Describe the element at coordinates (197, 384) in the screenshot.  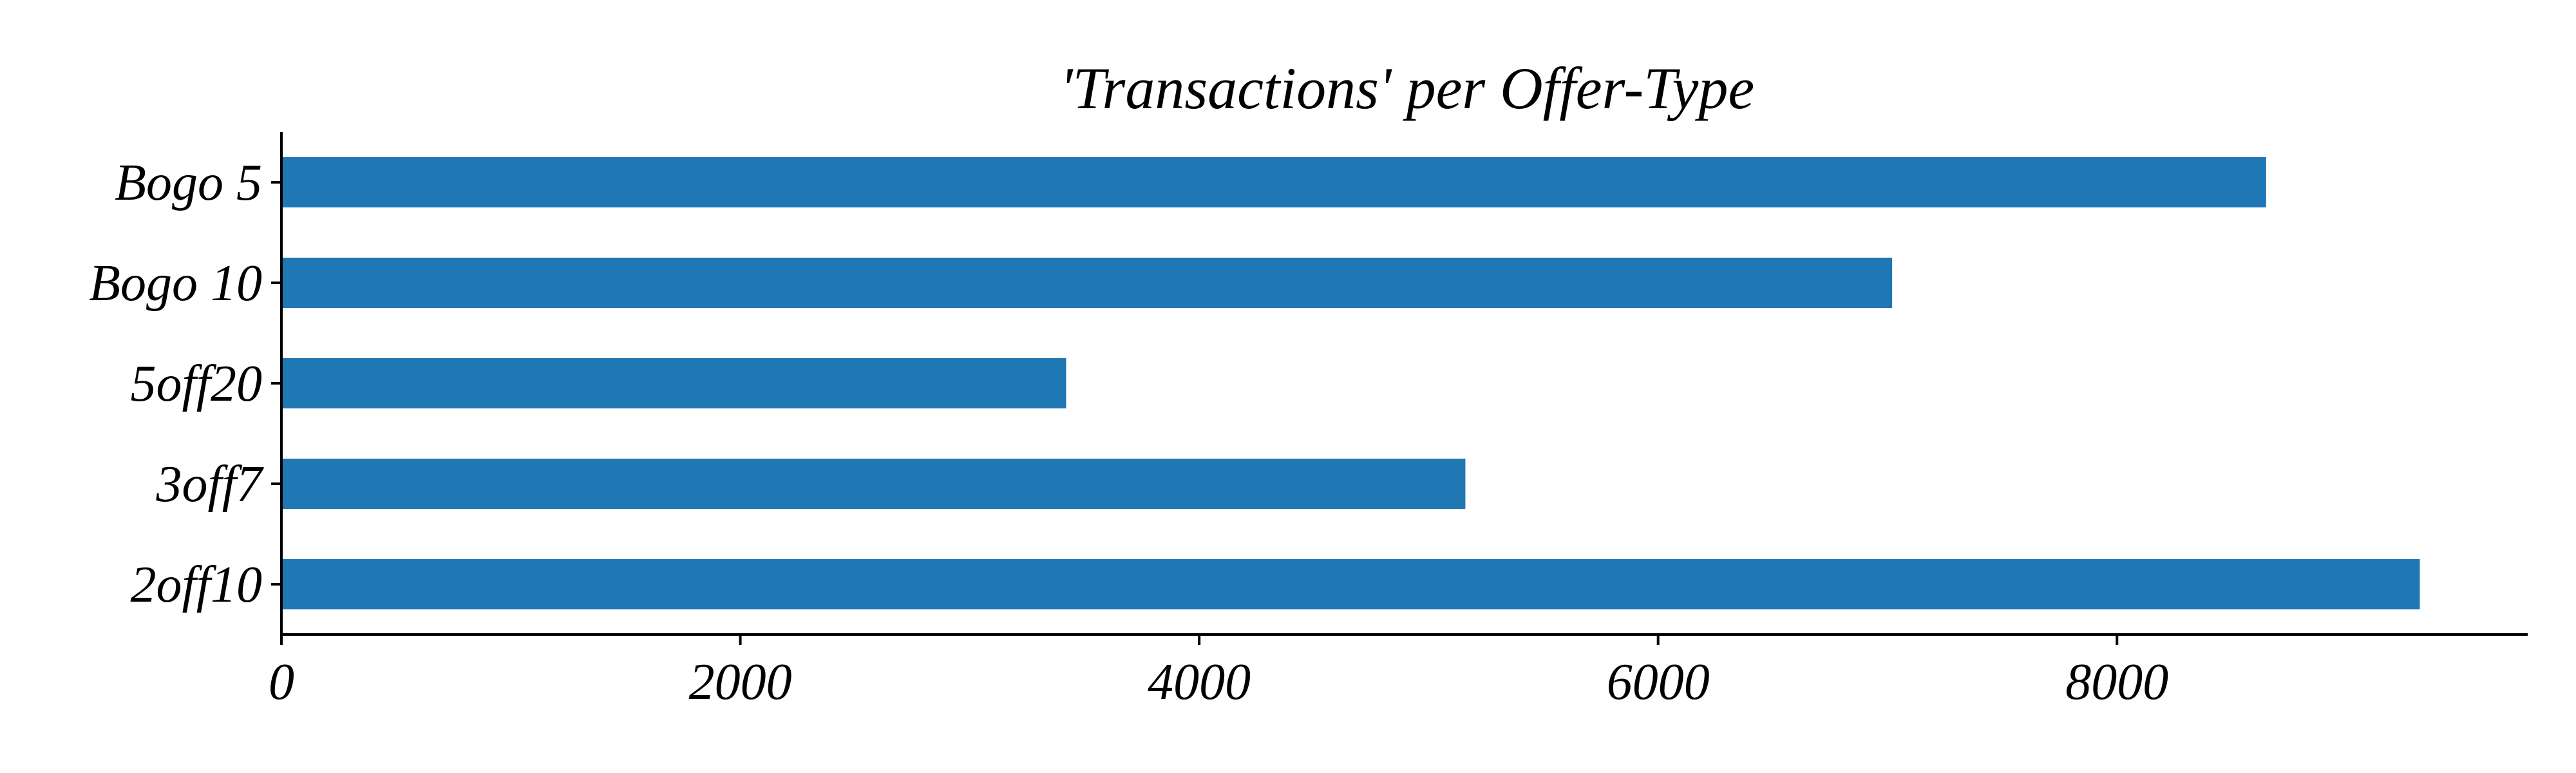
I see `y-tick-label: 5off20` at that location.